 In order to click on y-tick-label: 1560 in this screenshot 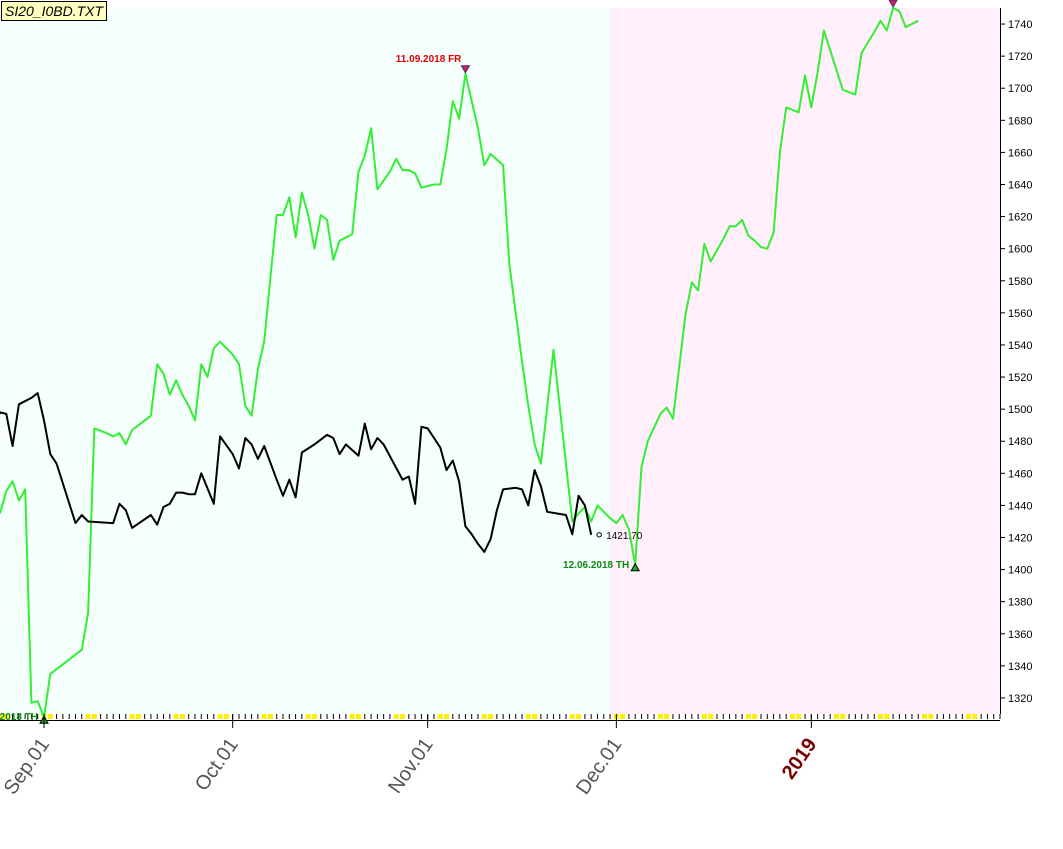, I will do `click(1020, 314)`.